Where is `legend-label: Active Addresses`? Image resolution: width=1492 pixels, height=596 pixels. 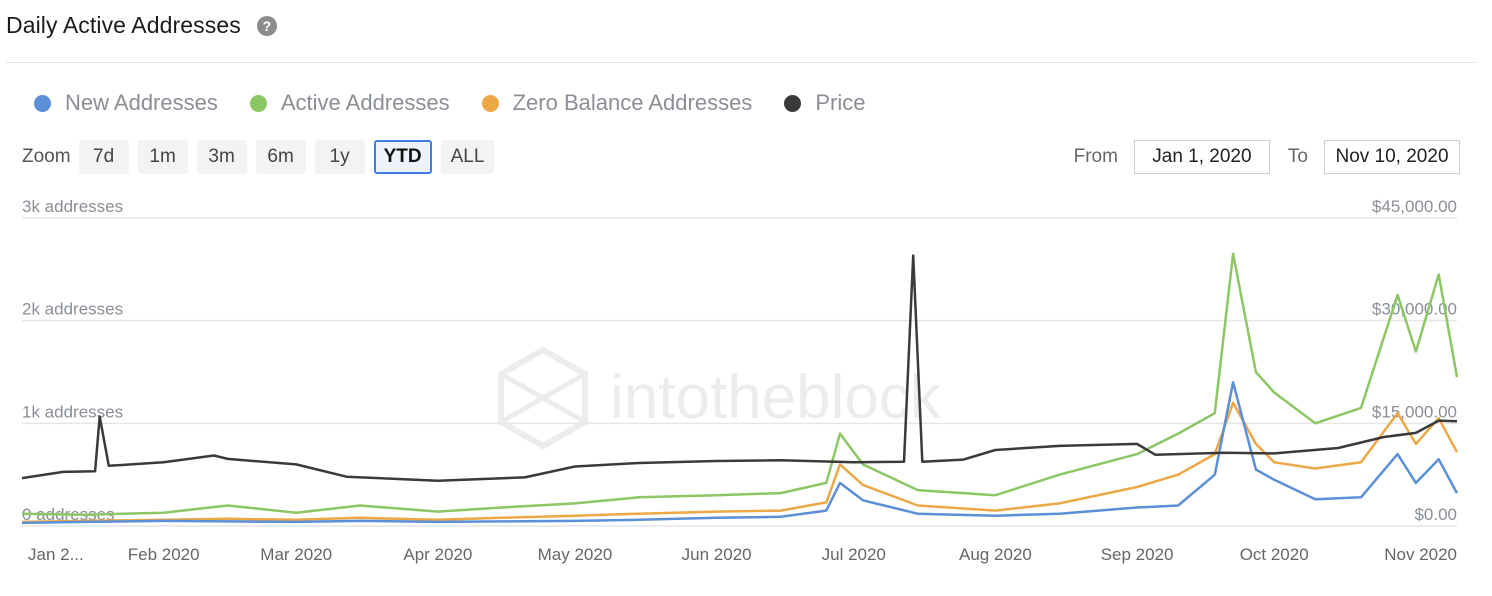
legend-label: Active Addresses is located at coordinates (365, 102).